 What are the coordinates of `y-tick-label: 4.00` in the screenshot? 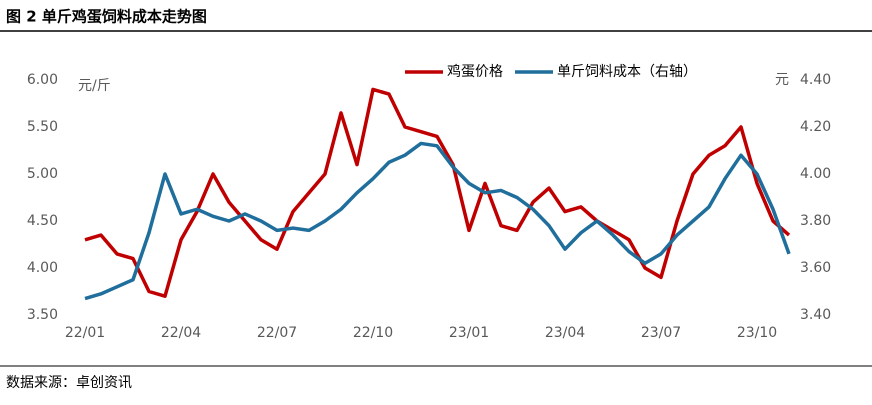 It's located at (42, 268).